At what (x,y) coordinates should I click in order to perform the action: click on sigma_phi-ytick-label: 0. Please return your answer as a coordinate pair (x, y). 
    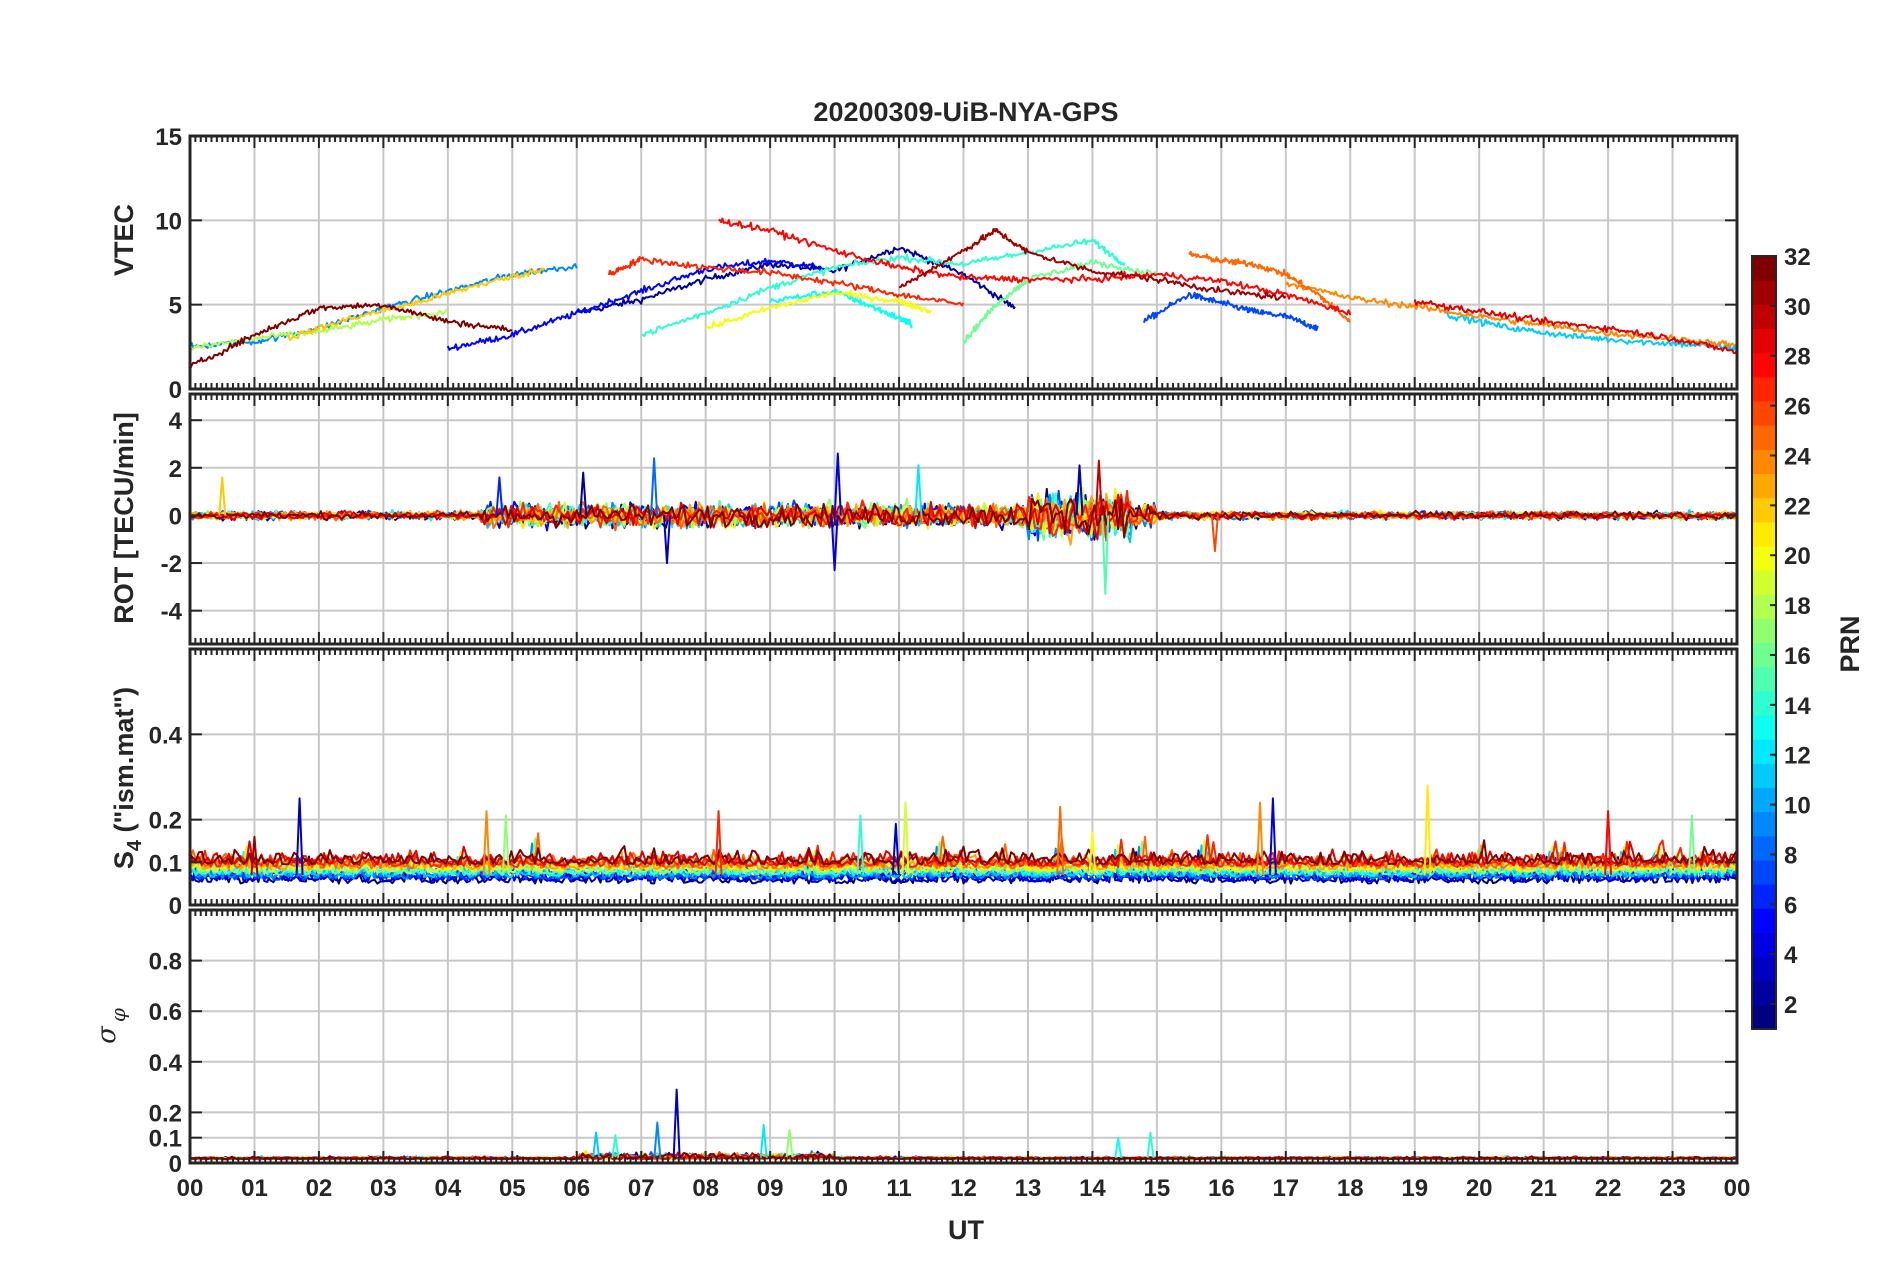
    Looking at the image, I should click on (175, 1164).